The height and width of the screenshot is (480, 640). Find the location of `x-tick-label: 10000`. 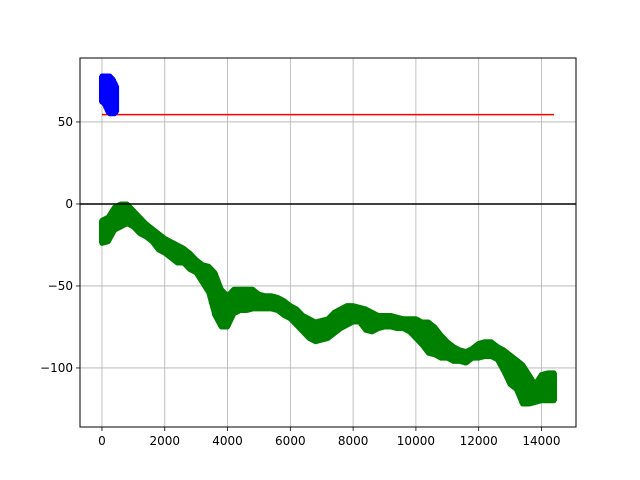

x-tick-label: 10000 is located at coordinates (416, 441).